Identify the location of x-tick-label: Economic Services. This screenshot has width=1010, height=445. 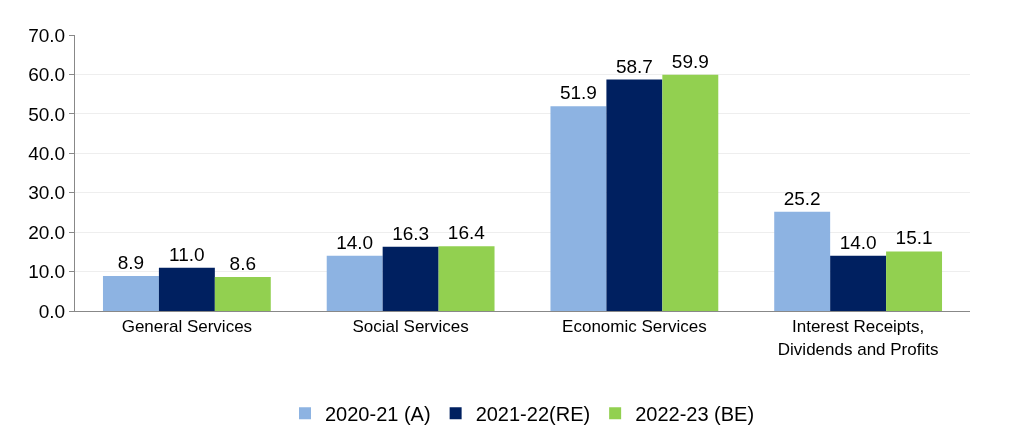
(634, 327).